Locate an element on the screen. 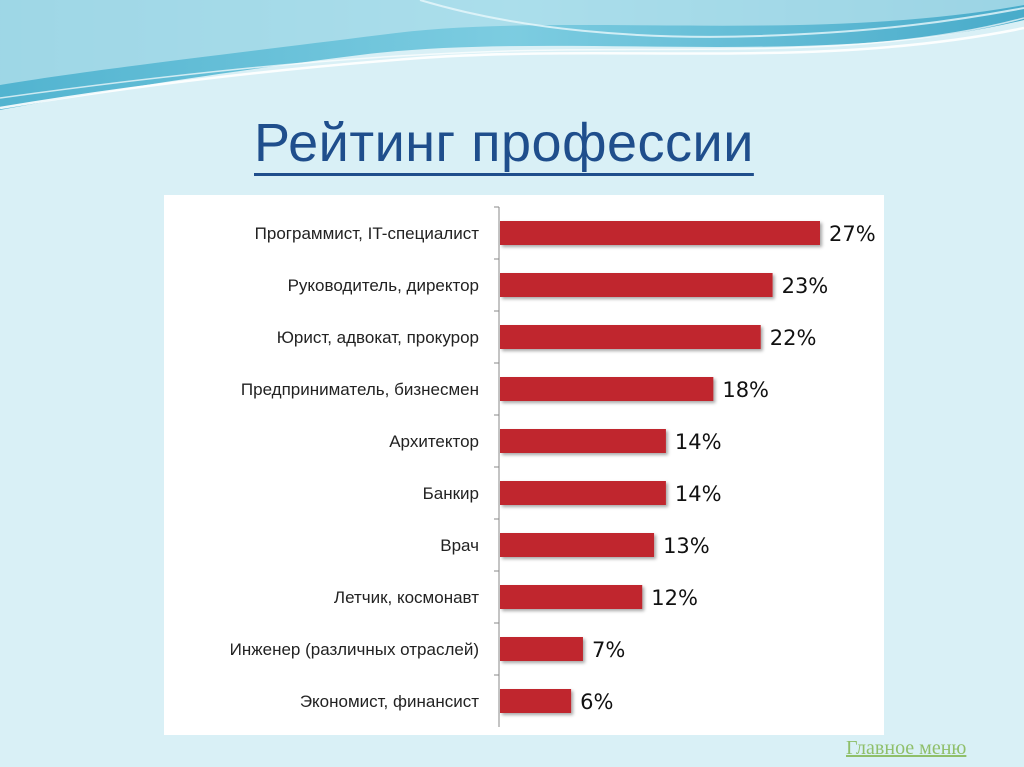 Image resolution: width=1024 pixels, height=767 pixels. value-label: 6% is located at coordinates (596, 702).